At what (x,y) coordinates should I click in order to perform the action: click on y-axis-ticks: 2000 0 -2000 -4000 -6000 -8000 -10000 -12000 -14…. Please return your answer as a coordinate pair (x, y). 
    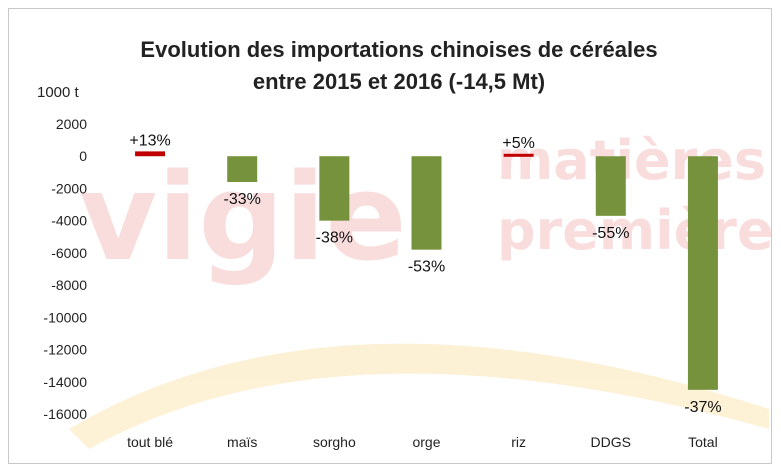
    Looking at the image, I should click on (65, 269).